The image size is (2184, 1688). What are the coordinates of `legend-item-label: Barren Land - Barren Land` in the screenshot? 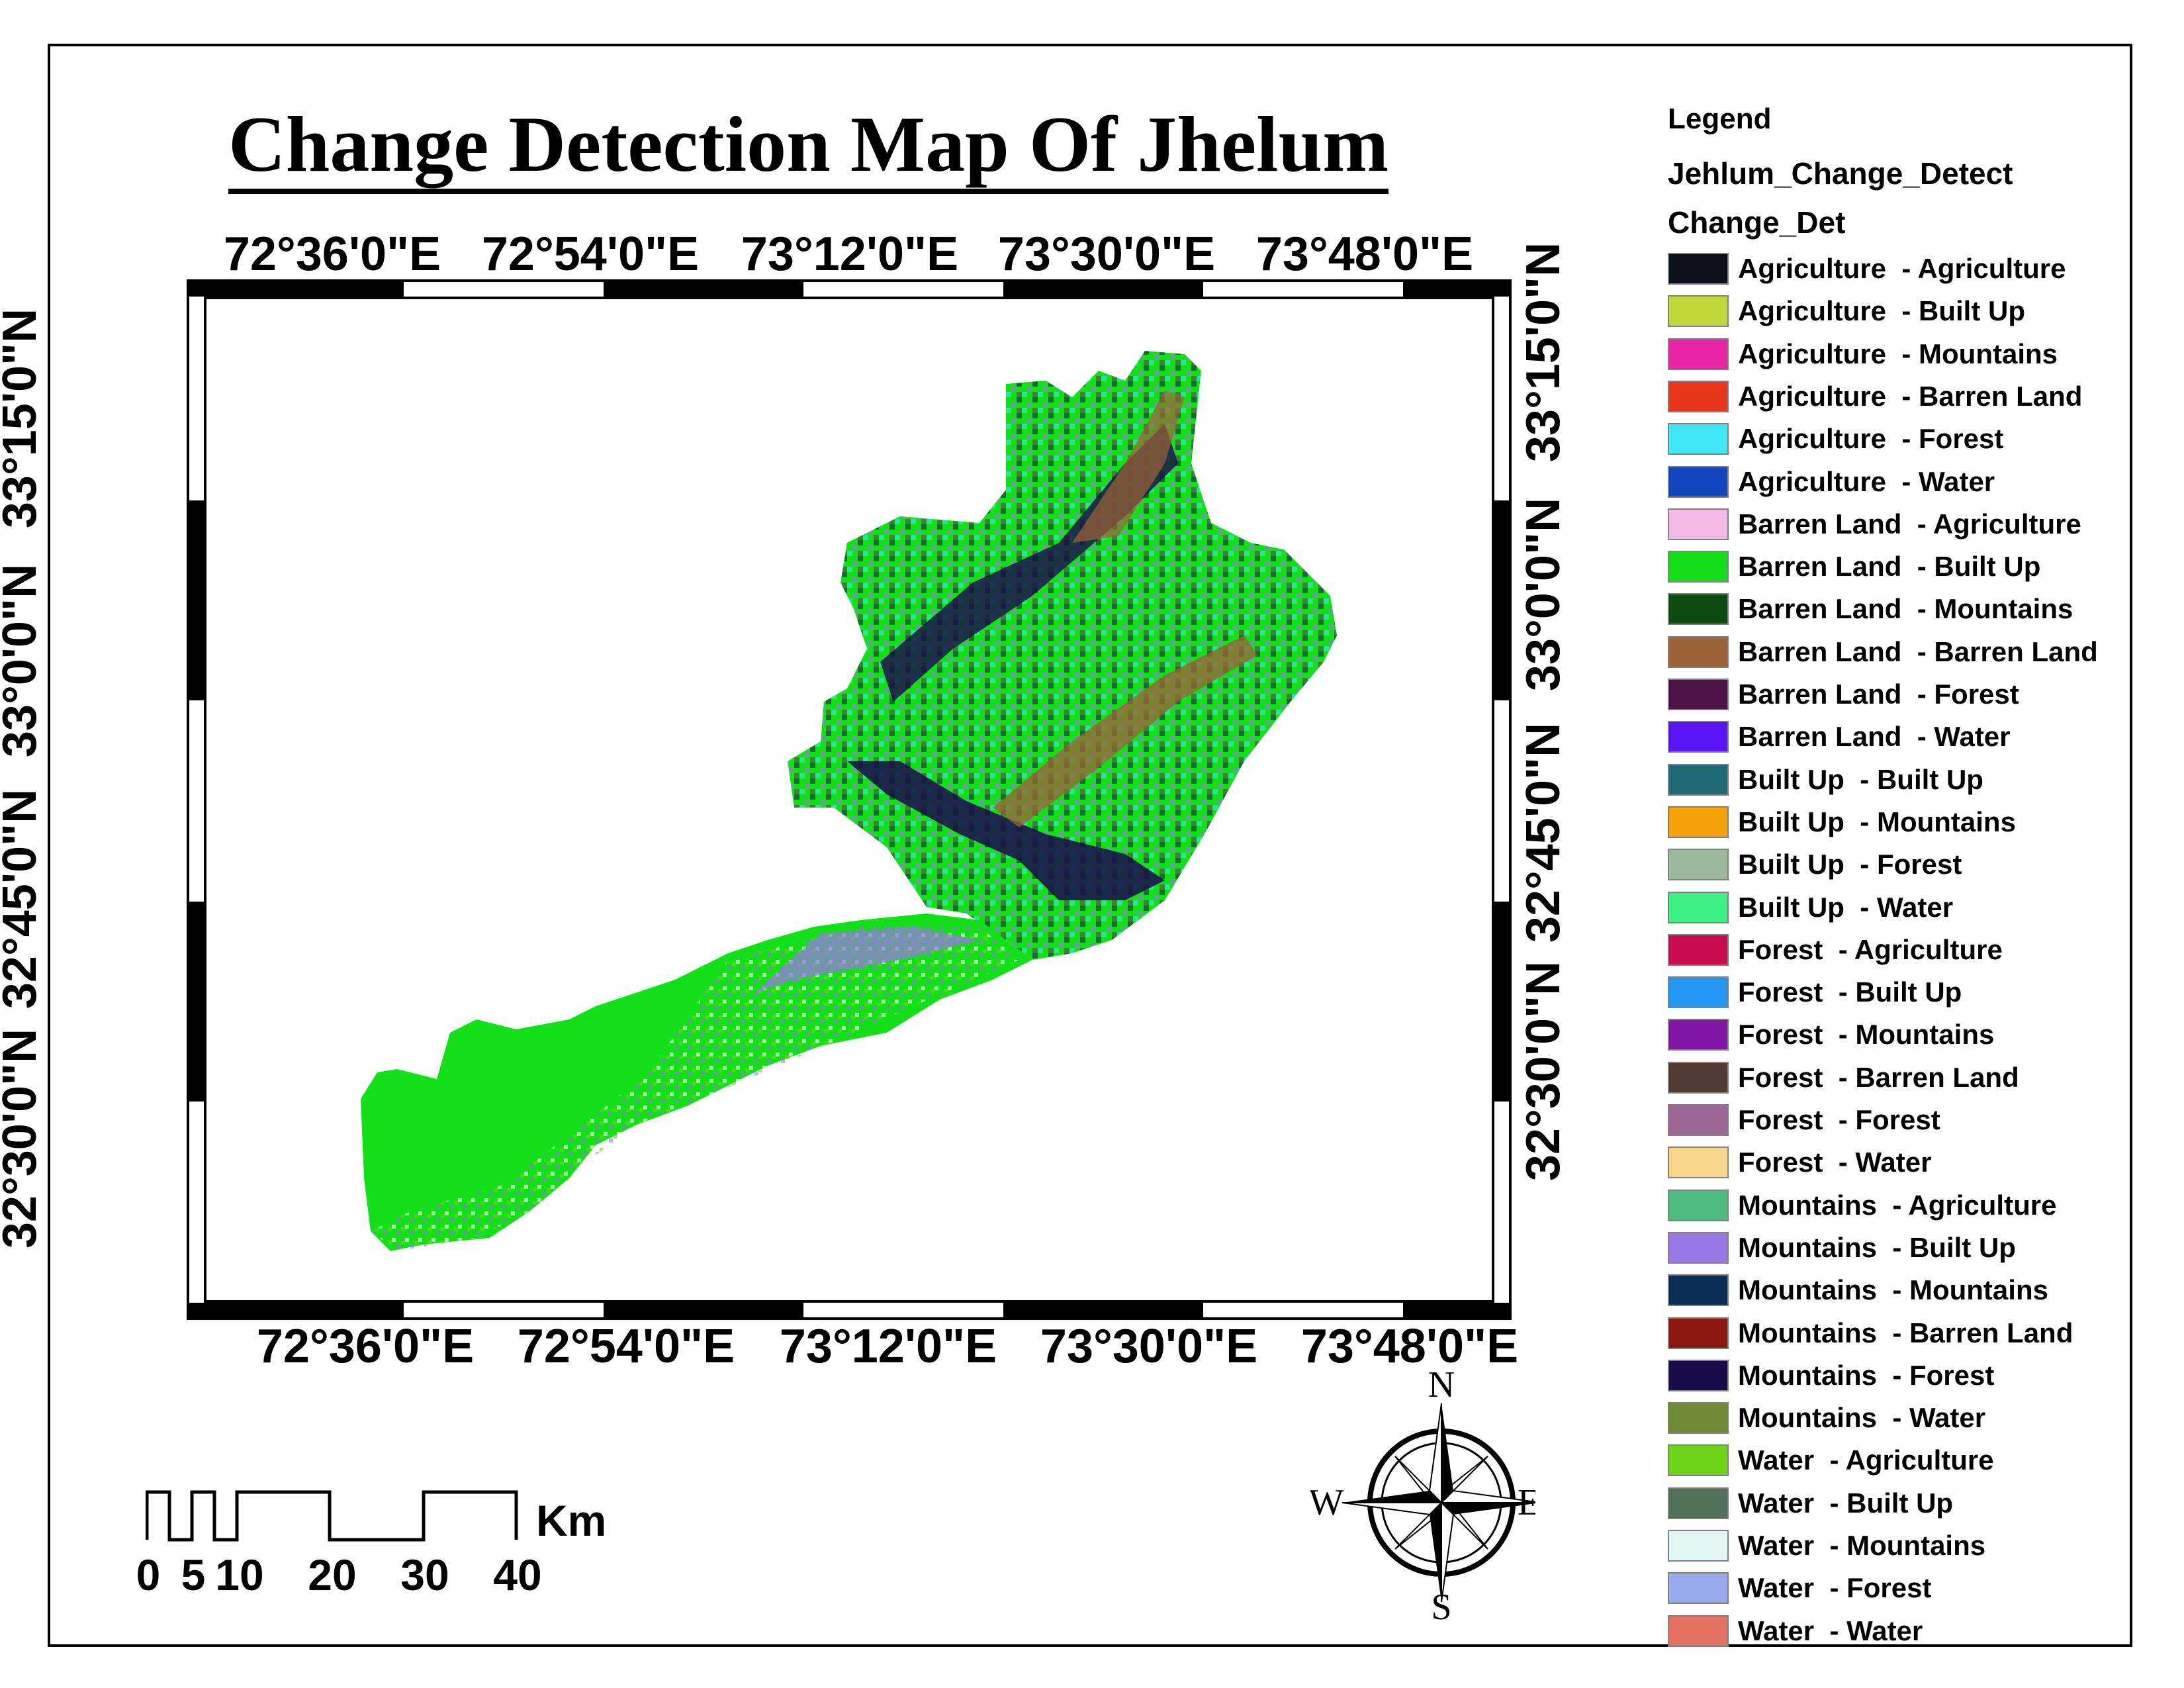 It's located at (1918, 651).